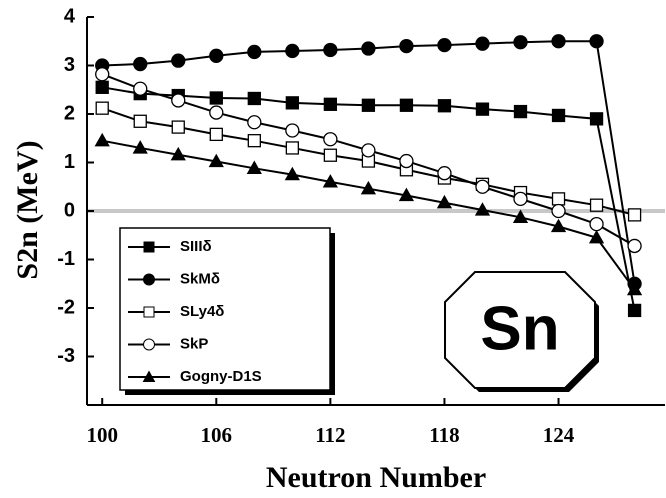 The width and height of the screenshot is (666, 498). Describe the element at coordinates (70, 16) in the screenshot. I see `y-tick-label: 4` at that location.